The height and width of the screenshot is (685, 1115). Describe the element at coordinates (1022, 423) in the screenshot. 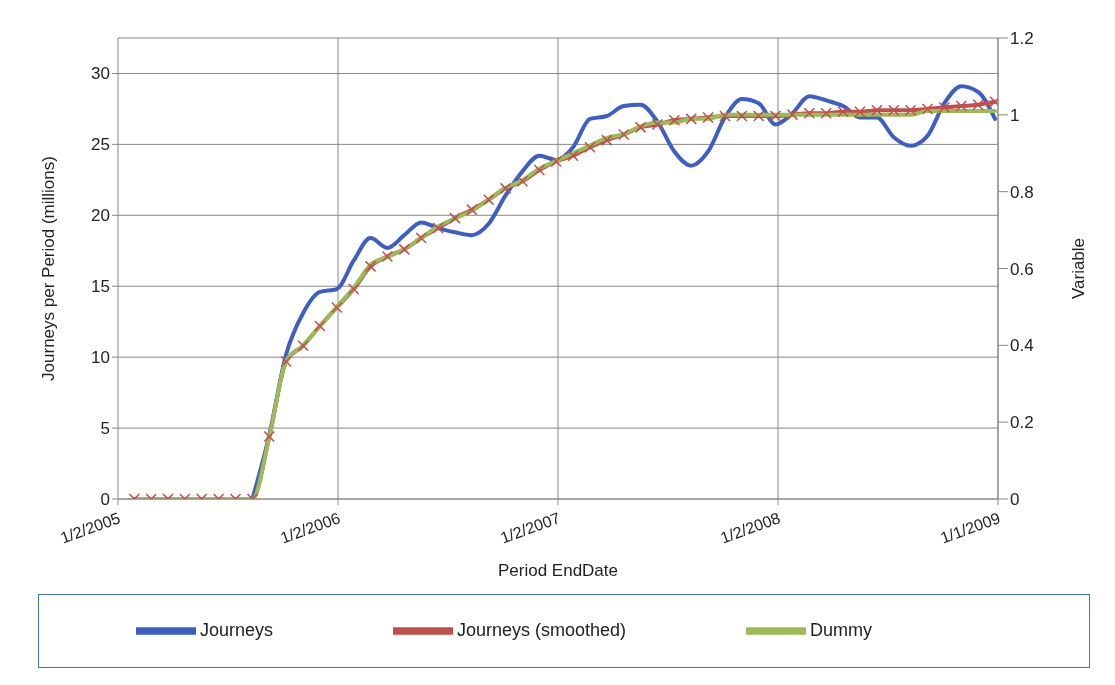

I see `y2-tick-label: 0.2` at that location.